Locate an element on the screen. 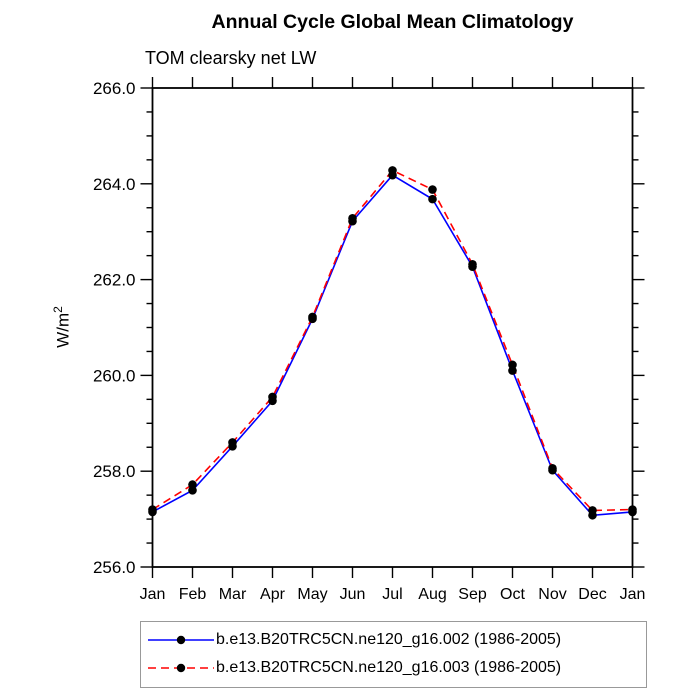 The image size is (700, 700). legend-sample-blue-solid is located at coordinates (181, 640).